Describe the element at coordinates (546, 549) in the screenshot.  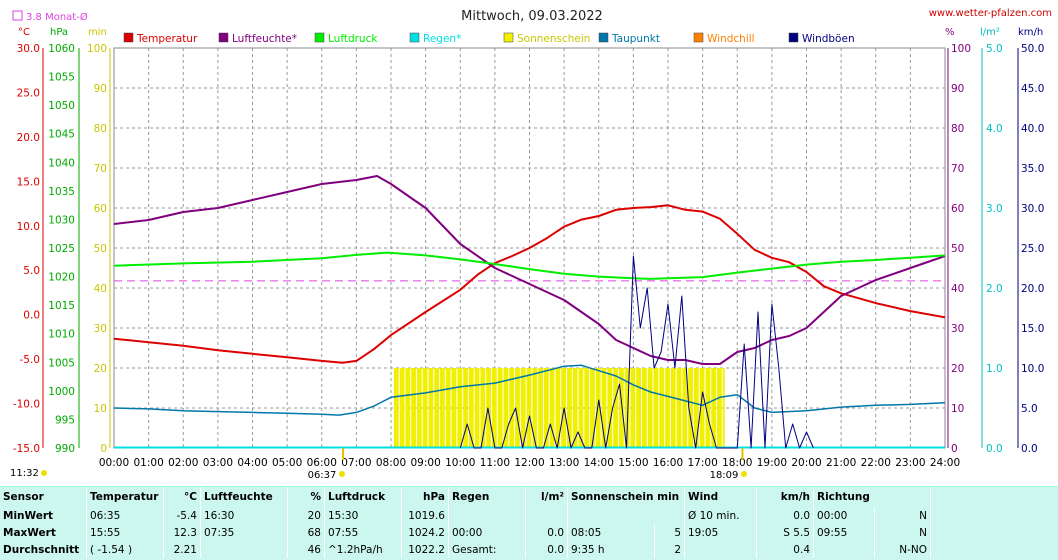
I see `rain-total-value: 0.0` at that location.